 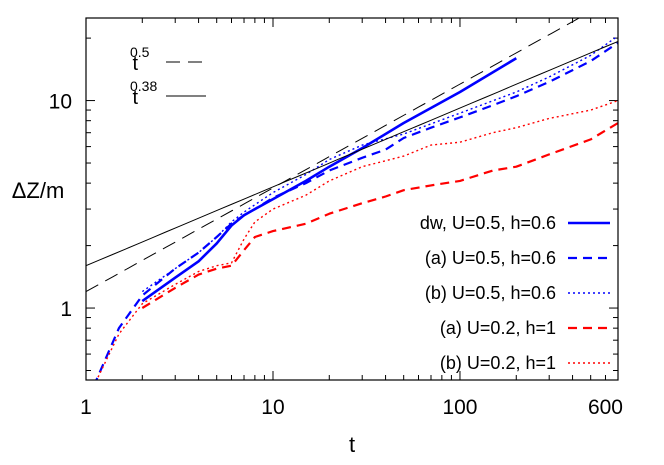 I want to click on y-tick-label: 1, so click(x=66, y=309).